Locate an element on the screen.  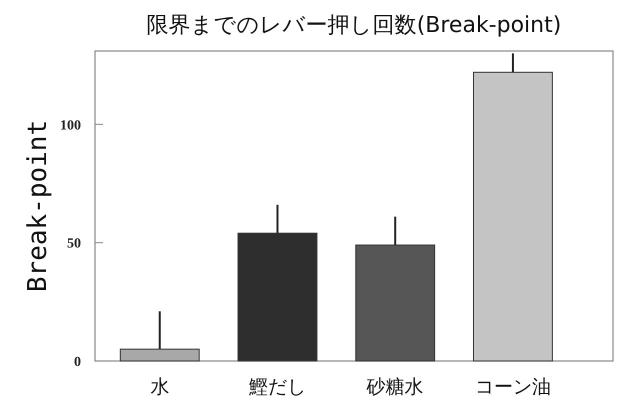
y-tick-label: 100 is located at coordinates (70, 126).